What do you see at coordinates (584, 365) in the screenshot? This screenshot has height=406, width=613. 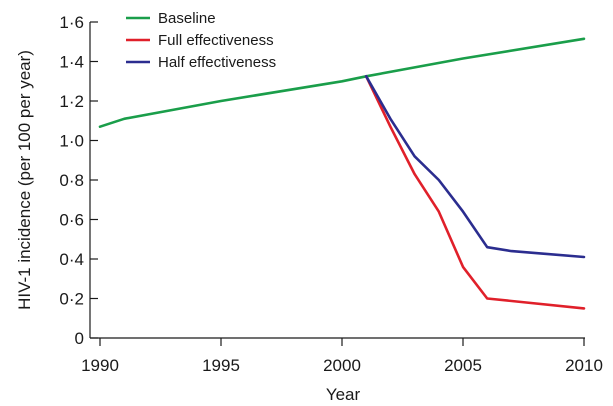 I see `x-tick-label: 2010` at bounding box center [584, 365].